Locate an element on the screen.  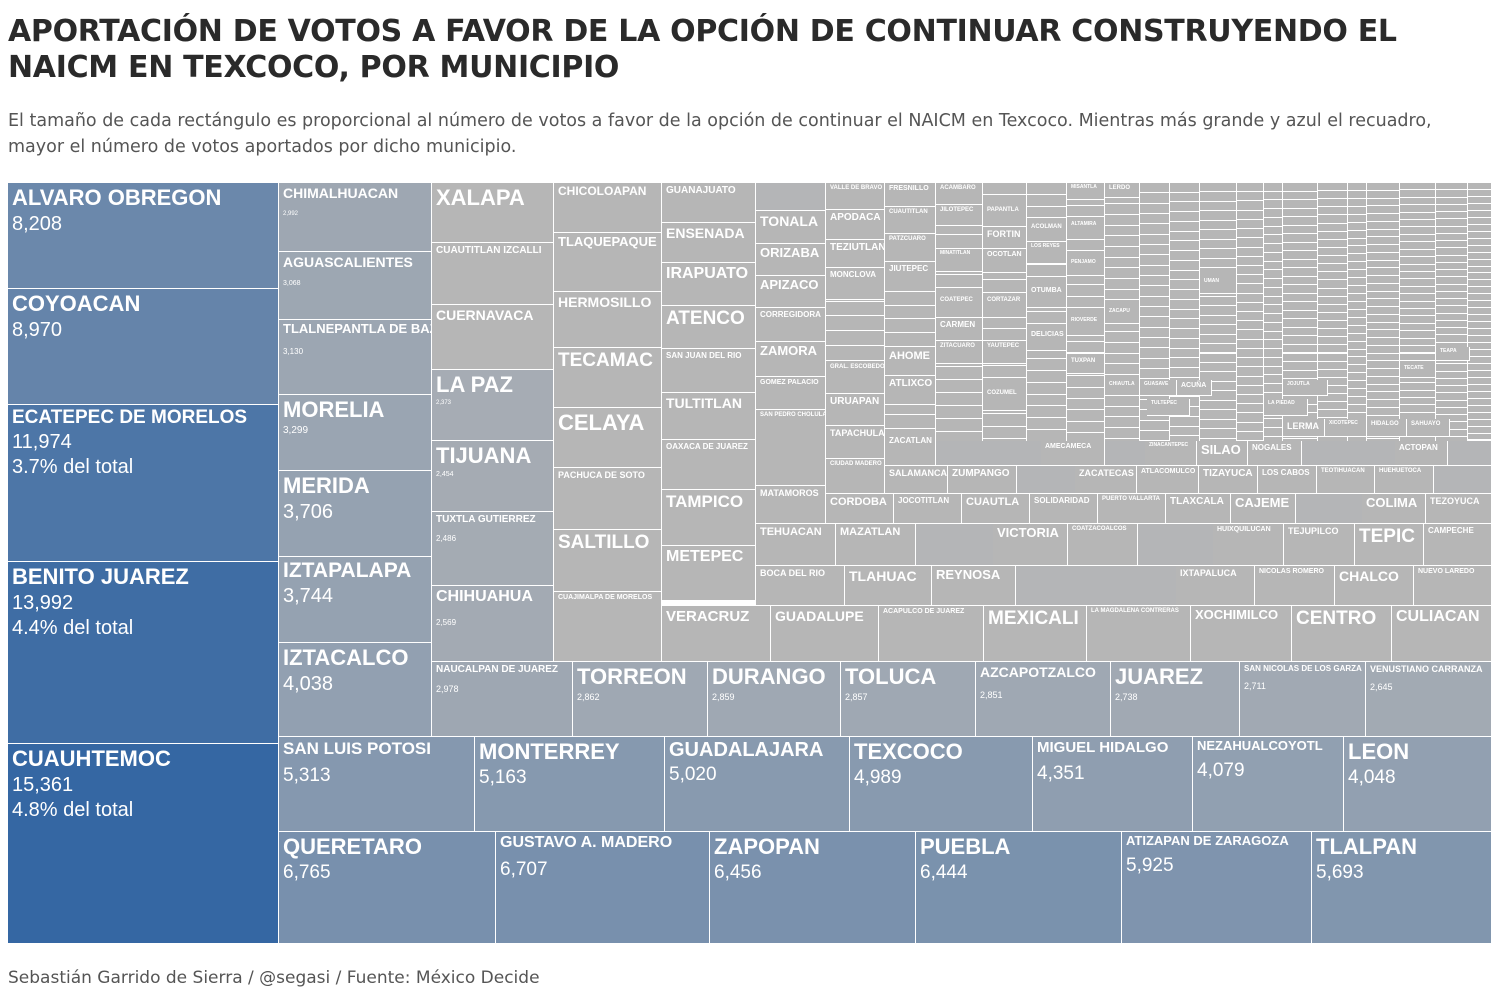
treemap-cell-actopan: ACTOPAN is located at coordinates (1421, 453).